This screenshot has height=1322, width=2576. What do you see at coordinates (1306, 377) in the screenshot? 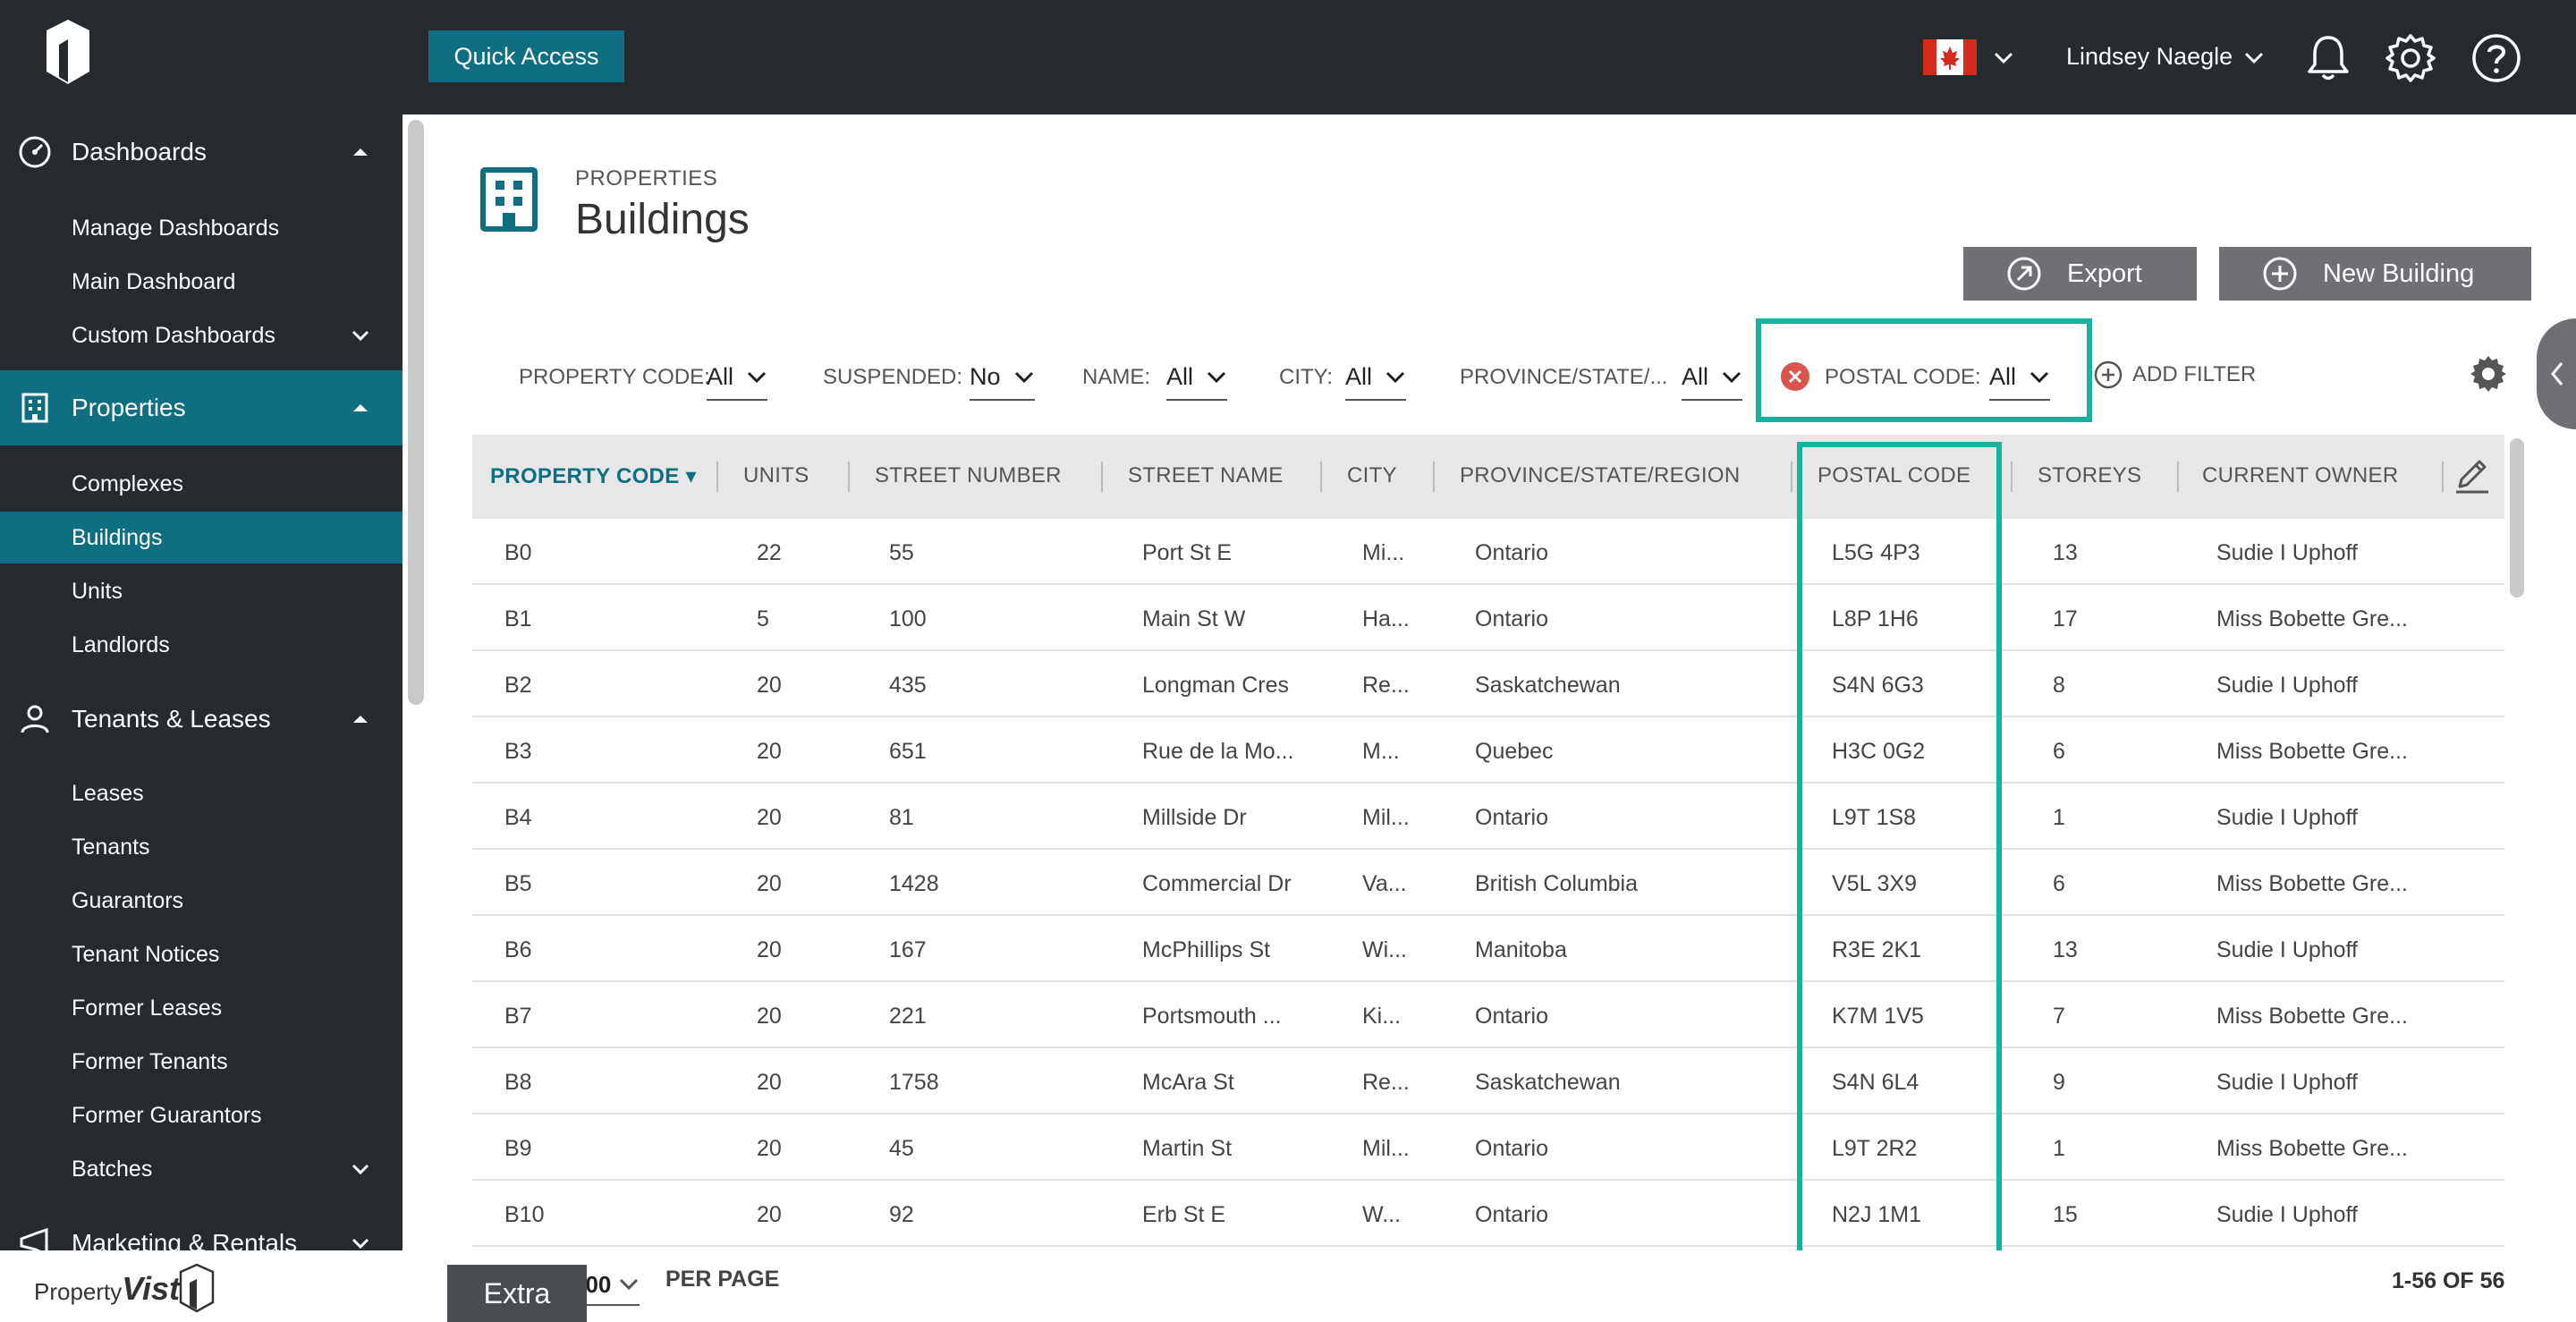
I see `filter-label: CITY:` at bounding box center [1306, 377].